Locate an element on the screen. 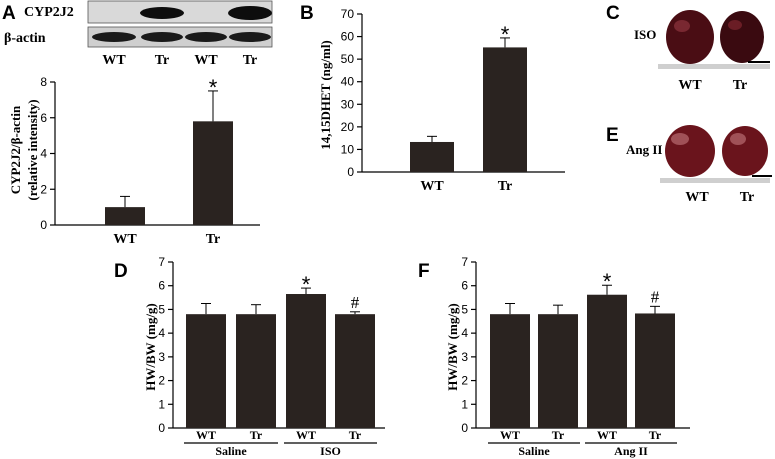 This screenshot has height=459, width=775. panel-a-y-axis-title: CYP2J2/β-actin (relative intensity) is located at coordinates (24, 149).